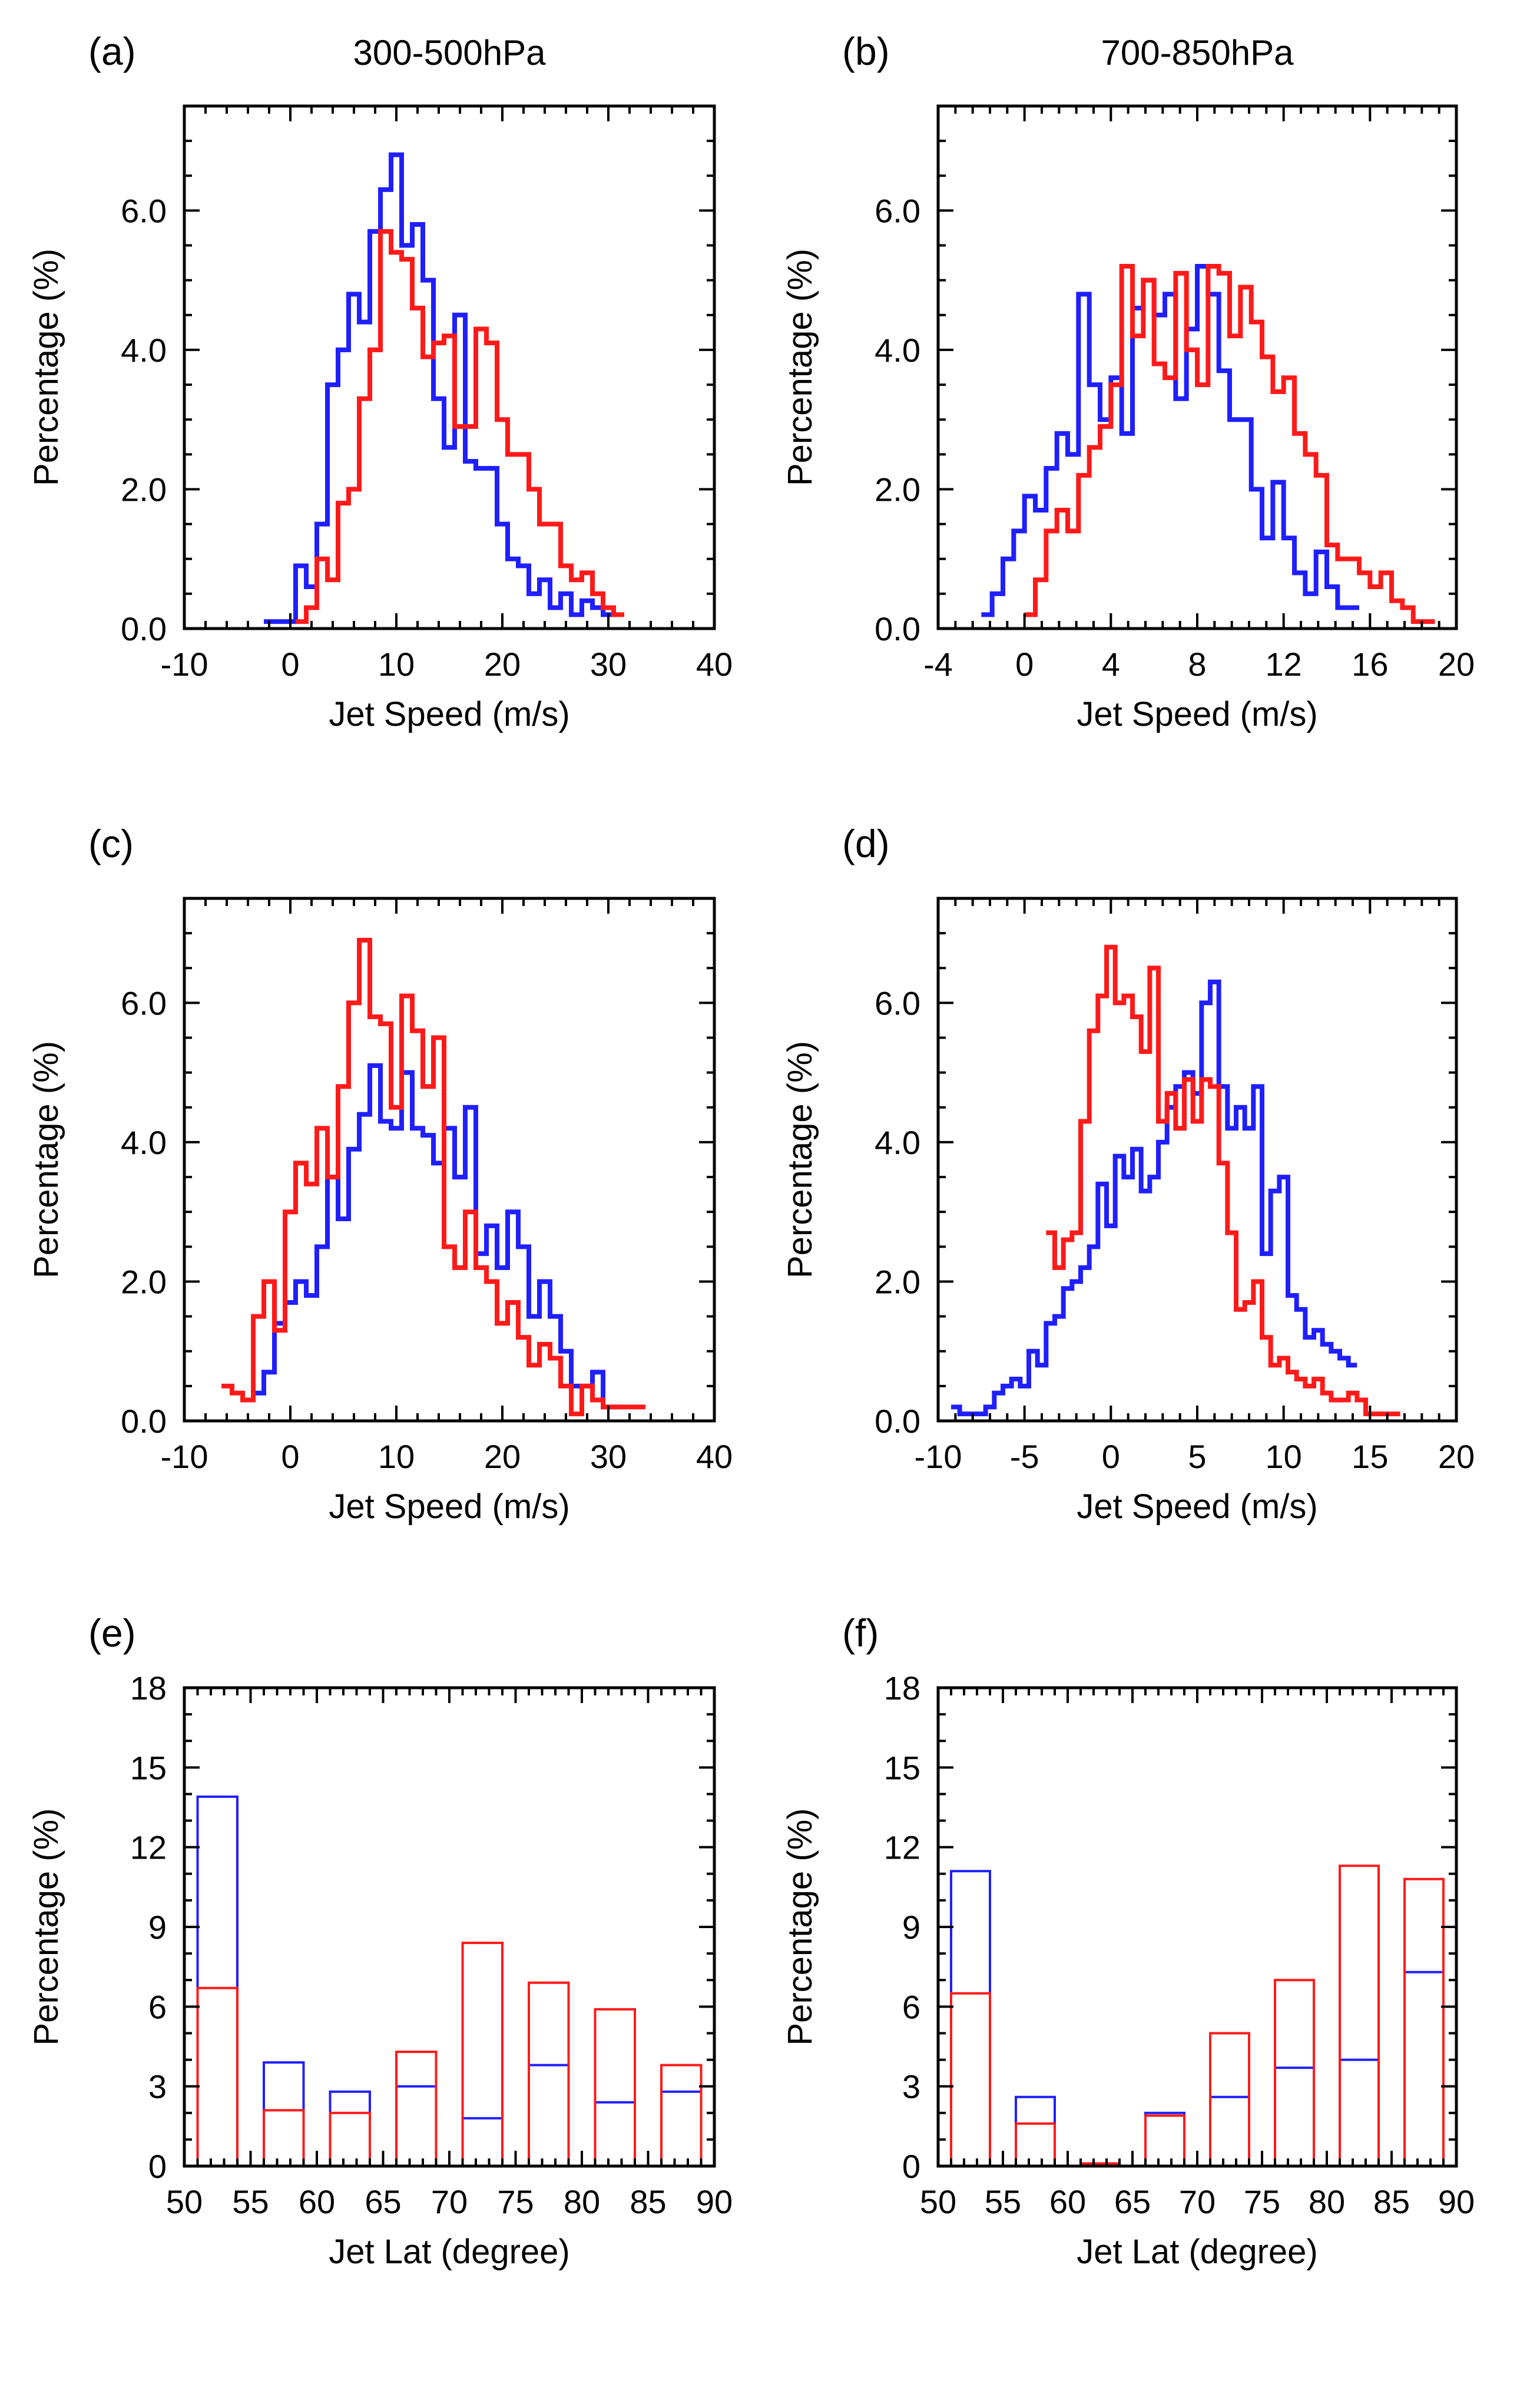  I want to click on ytick-label-e: 12, so click(148, 1848).